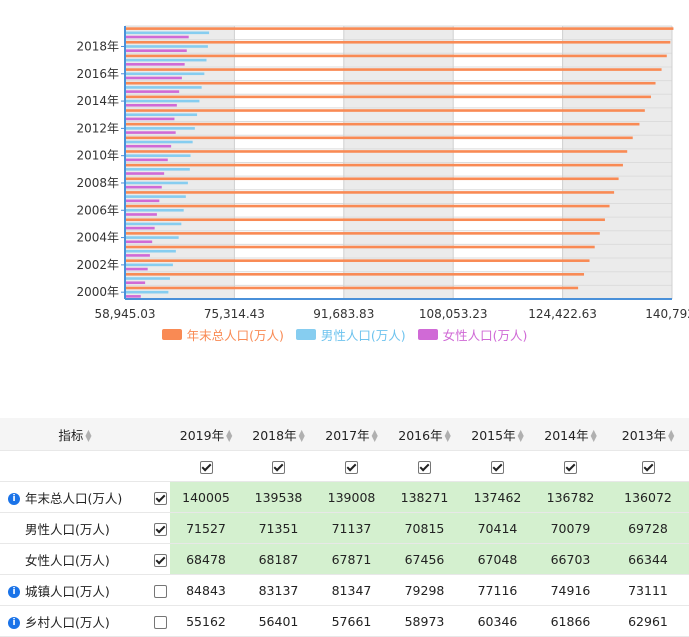  I want to click on legend-label-male: 男性人口(万人), so click(363, 335).